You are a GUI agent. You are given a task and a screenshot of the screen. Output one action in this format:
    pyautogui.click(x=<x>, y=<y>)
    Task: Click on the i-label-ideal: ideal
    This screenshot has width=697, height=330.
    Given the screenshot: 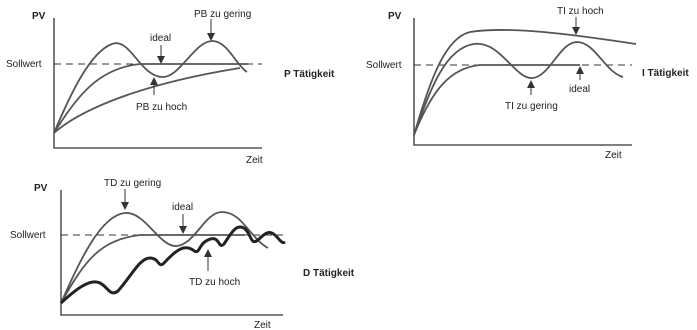 What is the action you would take?
    pyautogui.click(x=579, y=89)
    